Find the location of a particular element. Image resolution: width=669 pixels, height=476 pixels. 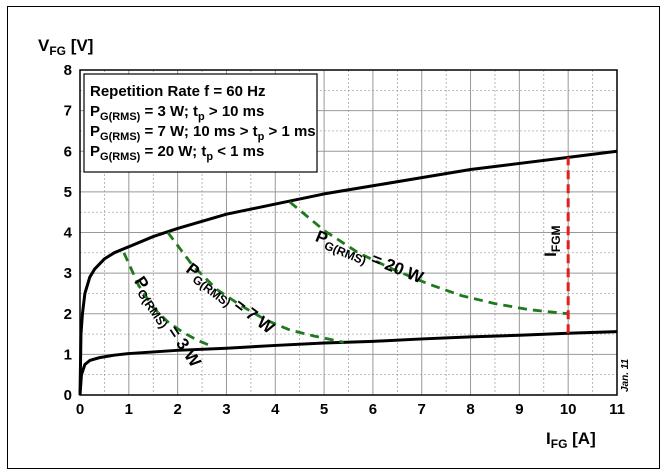

legend-entry: Repetition Rate f = 60 Hz is located at coordinates (177, 91).